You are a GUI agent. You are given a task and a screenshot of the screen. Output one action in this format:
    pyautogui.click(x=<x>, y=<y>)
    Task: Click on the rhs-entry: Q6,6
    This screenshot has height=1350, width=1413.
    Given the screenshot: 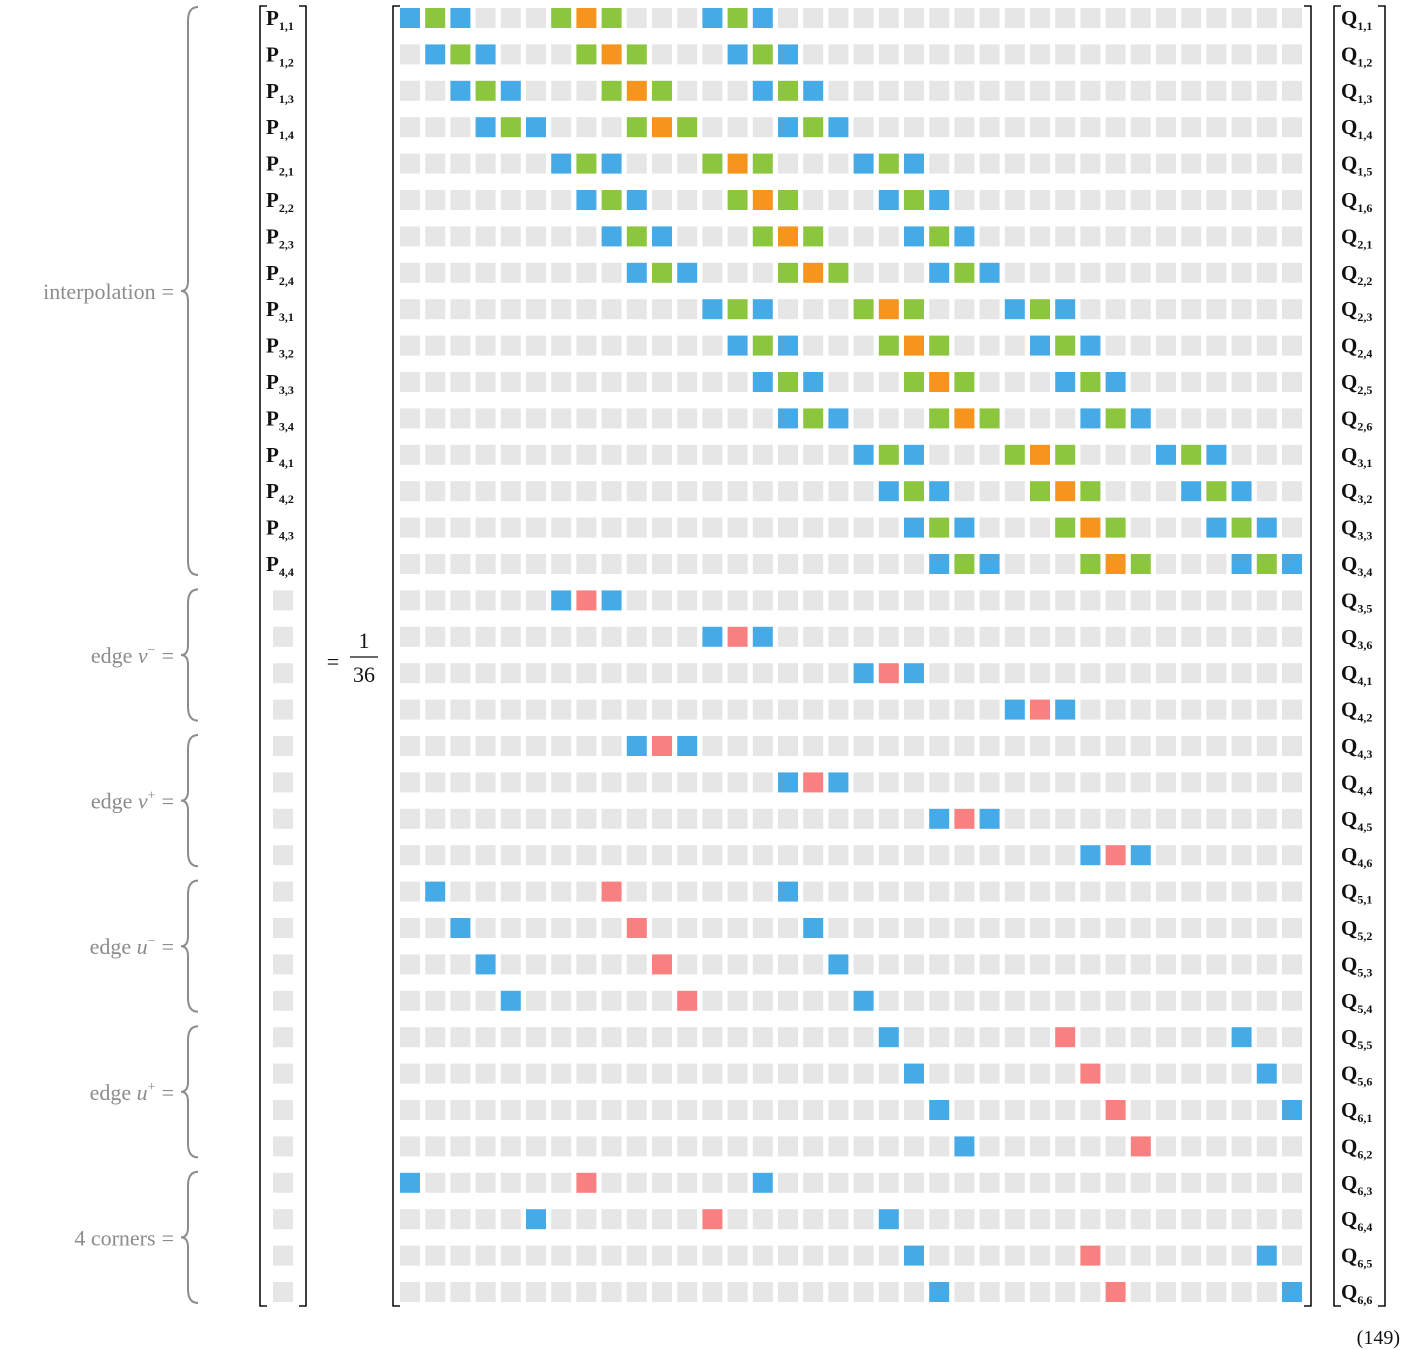 What is the action you would take?
    pyautogui.click(x=1356, y=1293)
    